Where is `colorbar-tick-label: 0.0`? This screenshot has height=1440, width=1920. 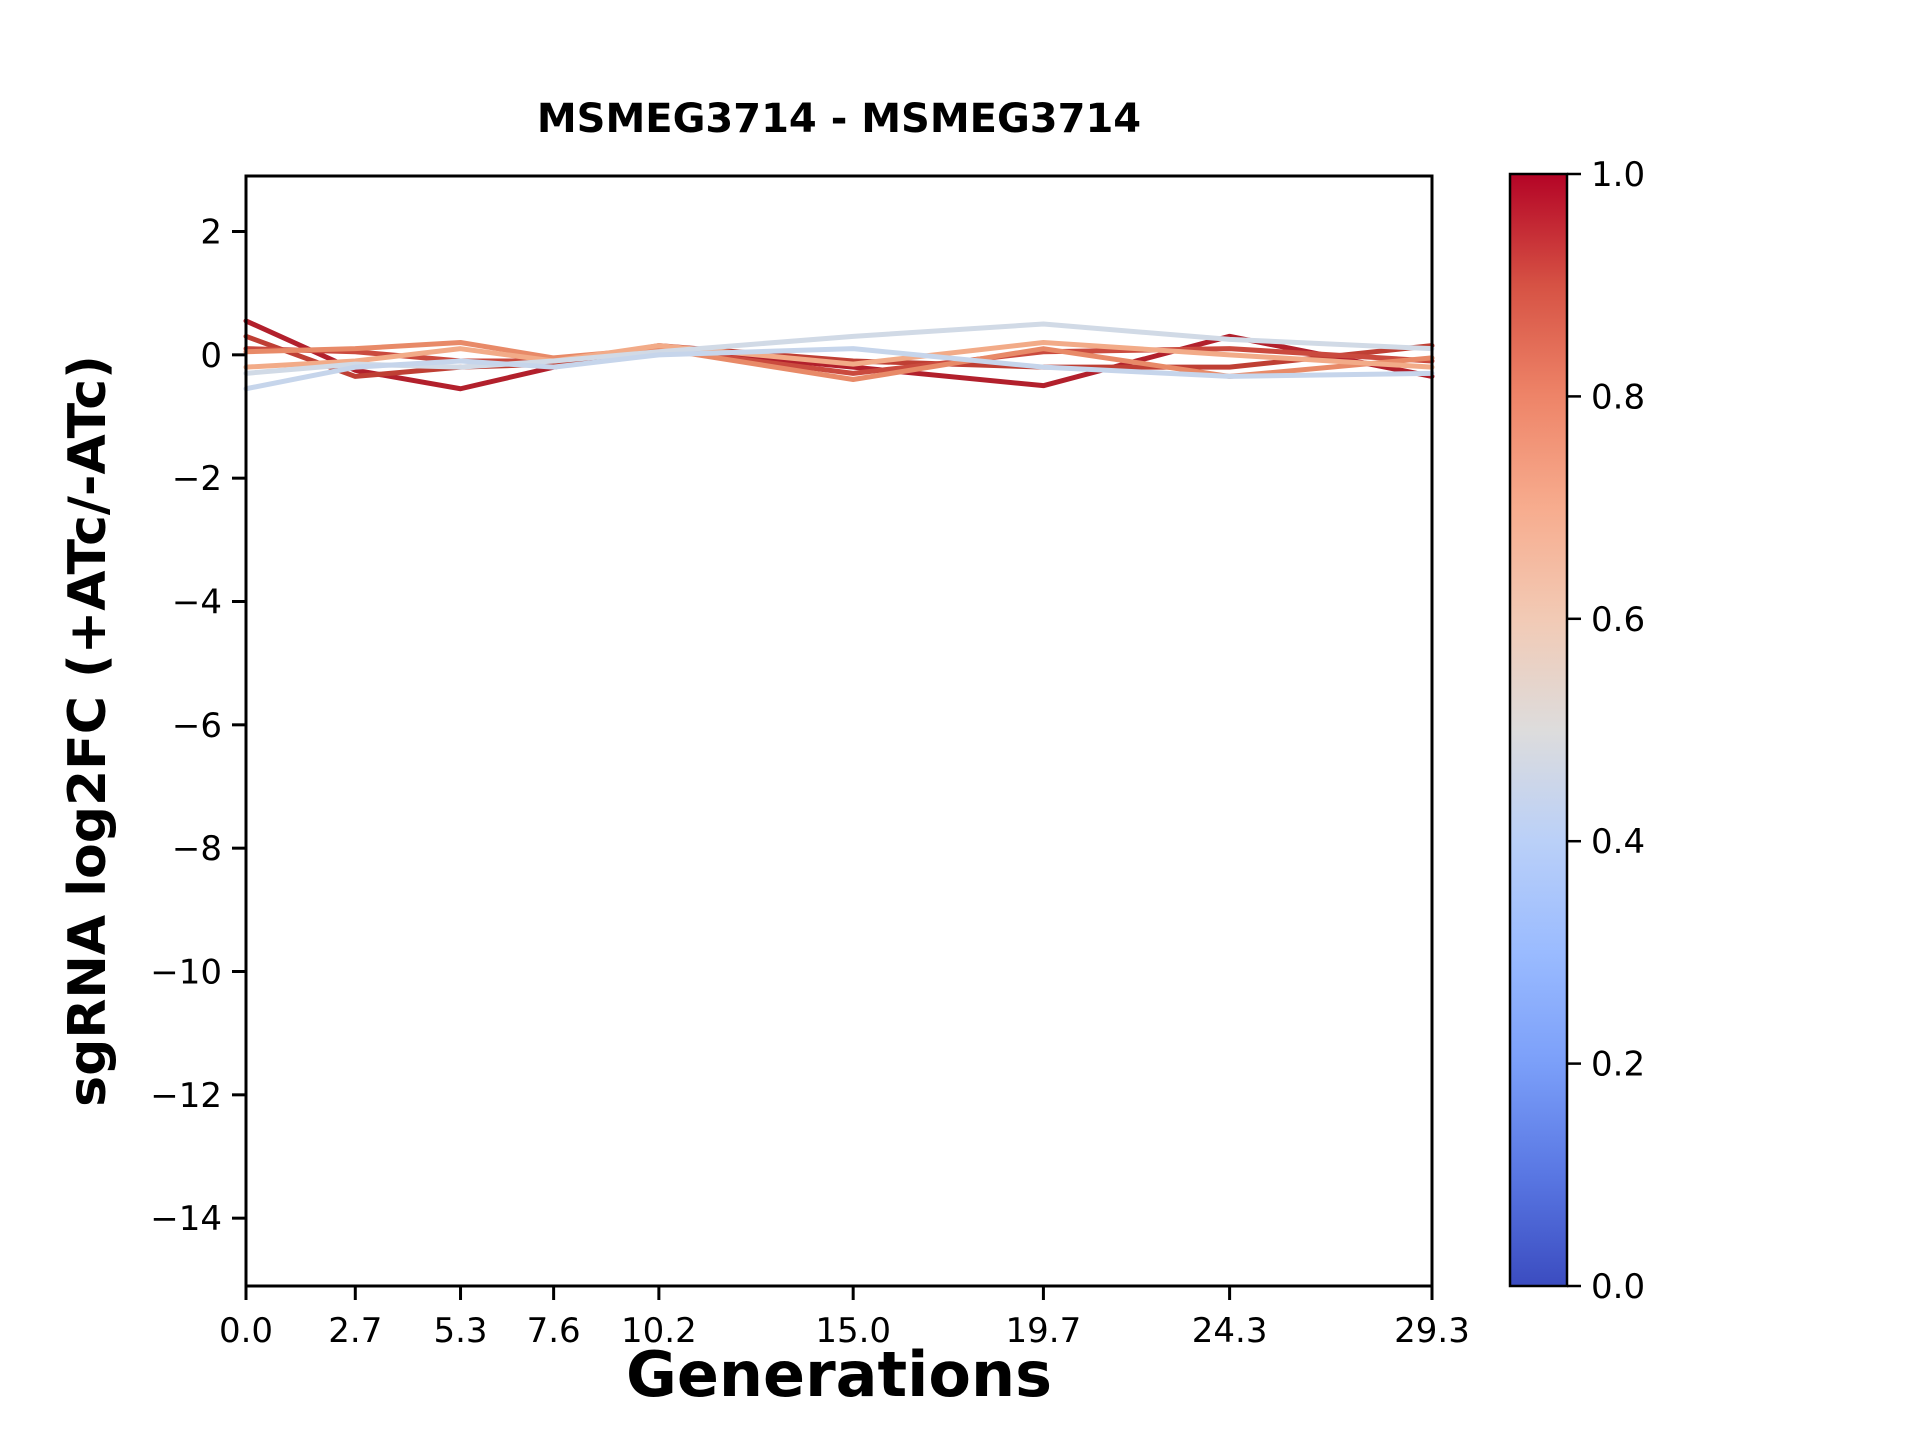 colorbar-tick-label: 0.0 is located at coordinates (1618, 1287).